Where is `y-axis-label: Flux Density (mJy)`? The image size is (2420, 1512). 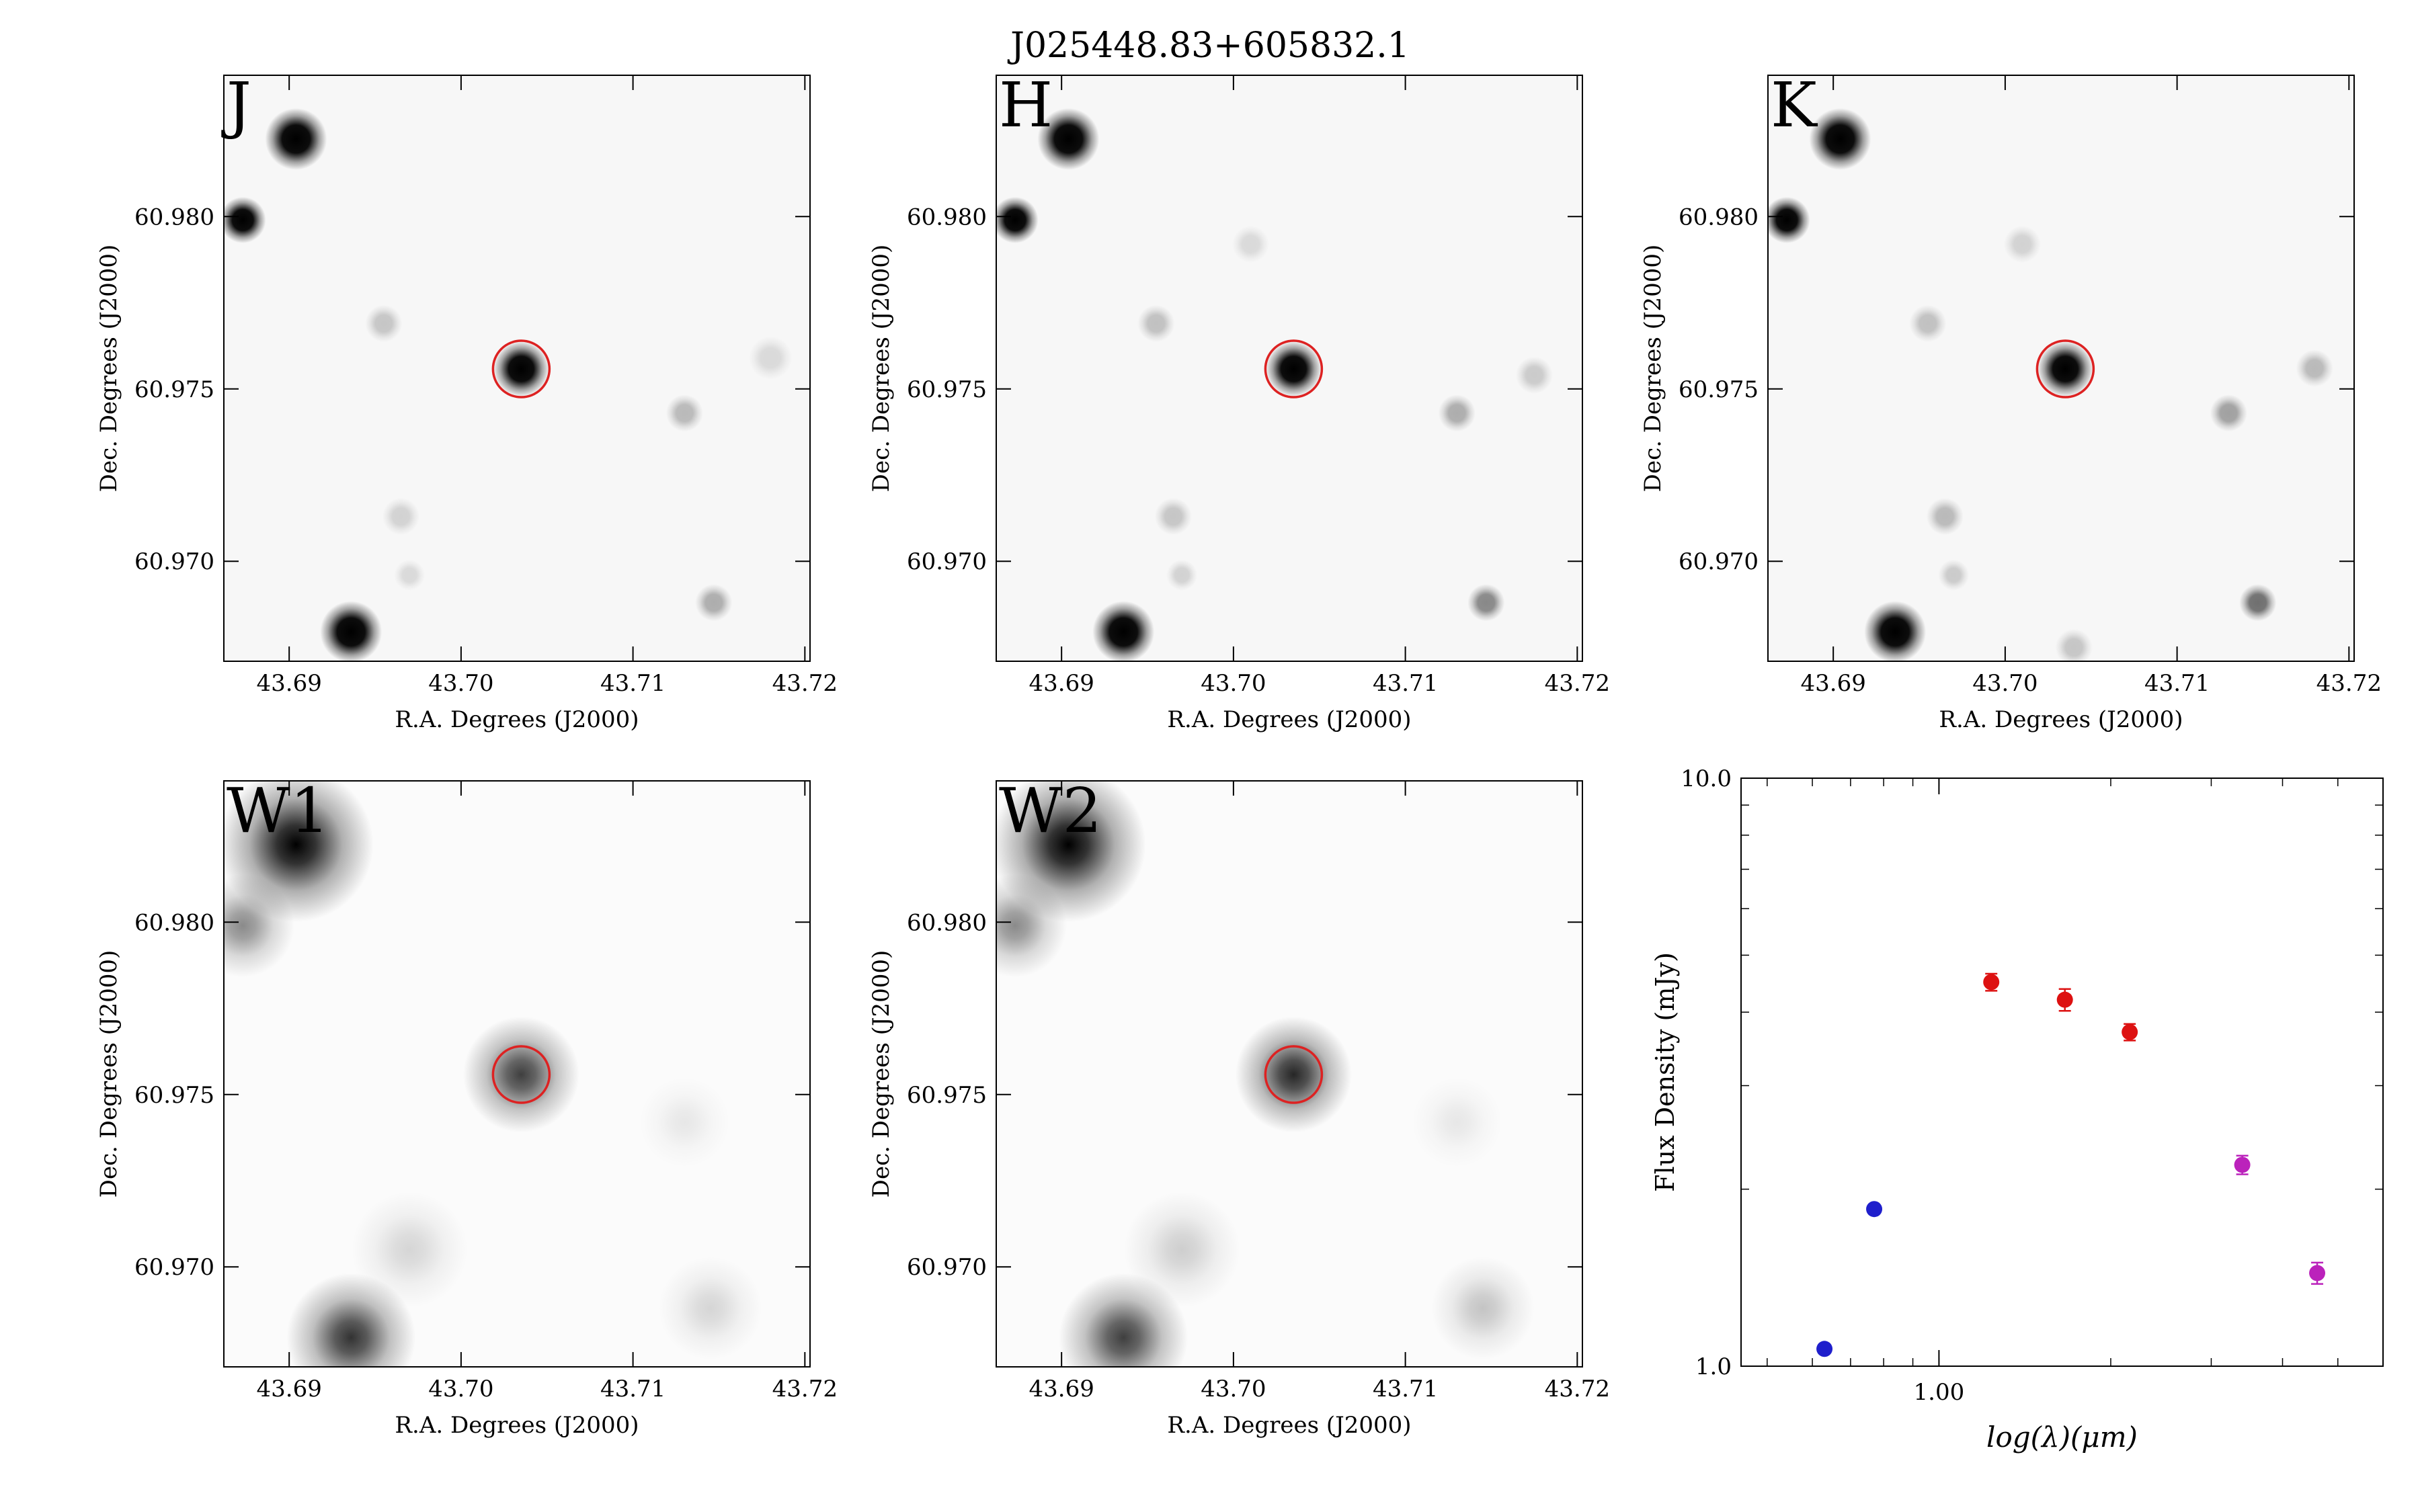 y-axis-label: Flux Density (mJy) is located at coordinates (1665, 1072).